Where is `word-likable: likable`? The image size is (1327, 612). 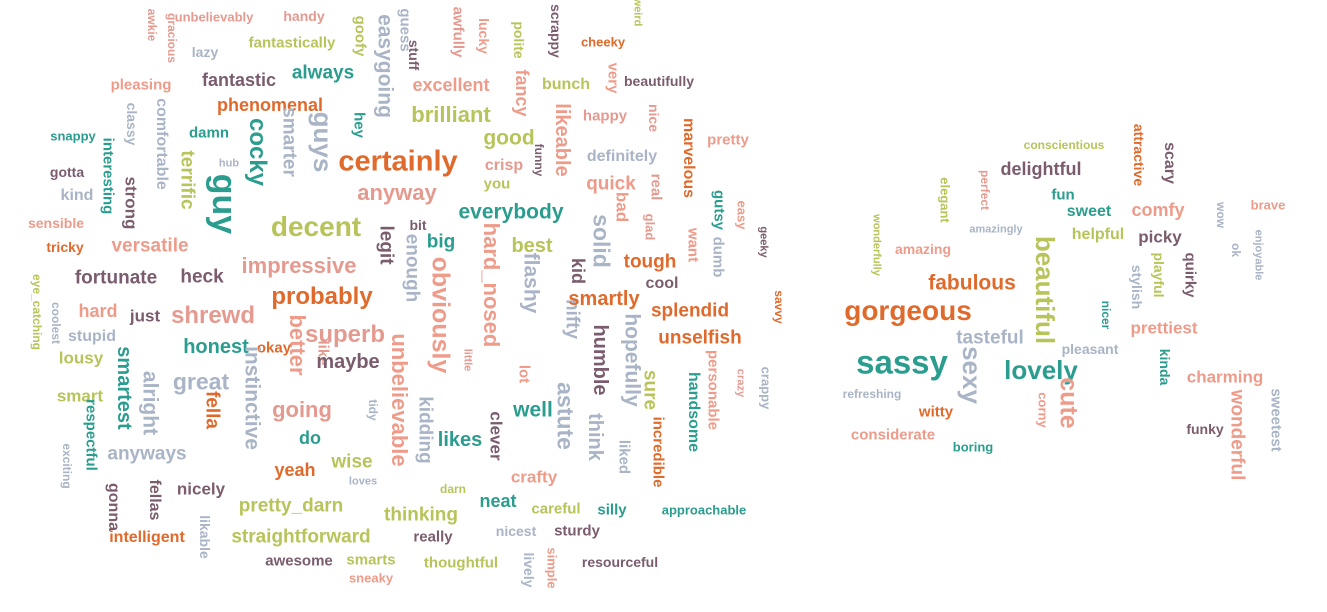 word-likable: likable is located at coordinates (205, 537).